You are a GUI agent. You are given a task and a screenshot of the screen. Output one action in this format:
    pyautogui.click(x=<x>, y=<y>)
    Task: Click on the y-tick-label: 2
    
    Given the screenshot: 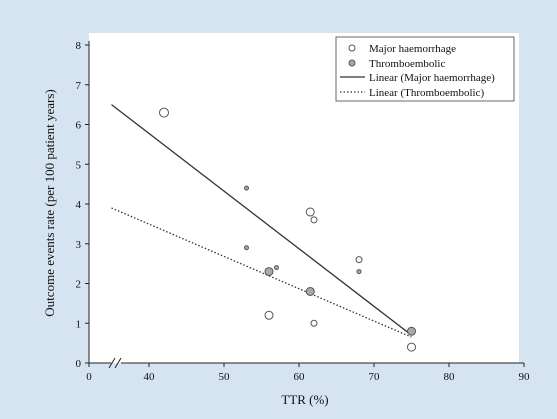 What is the action you would take?
    pyautogui.click(x=79, y=285)
    